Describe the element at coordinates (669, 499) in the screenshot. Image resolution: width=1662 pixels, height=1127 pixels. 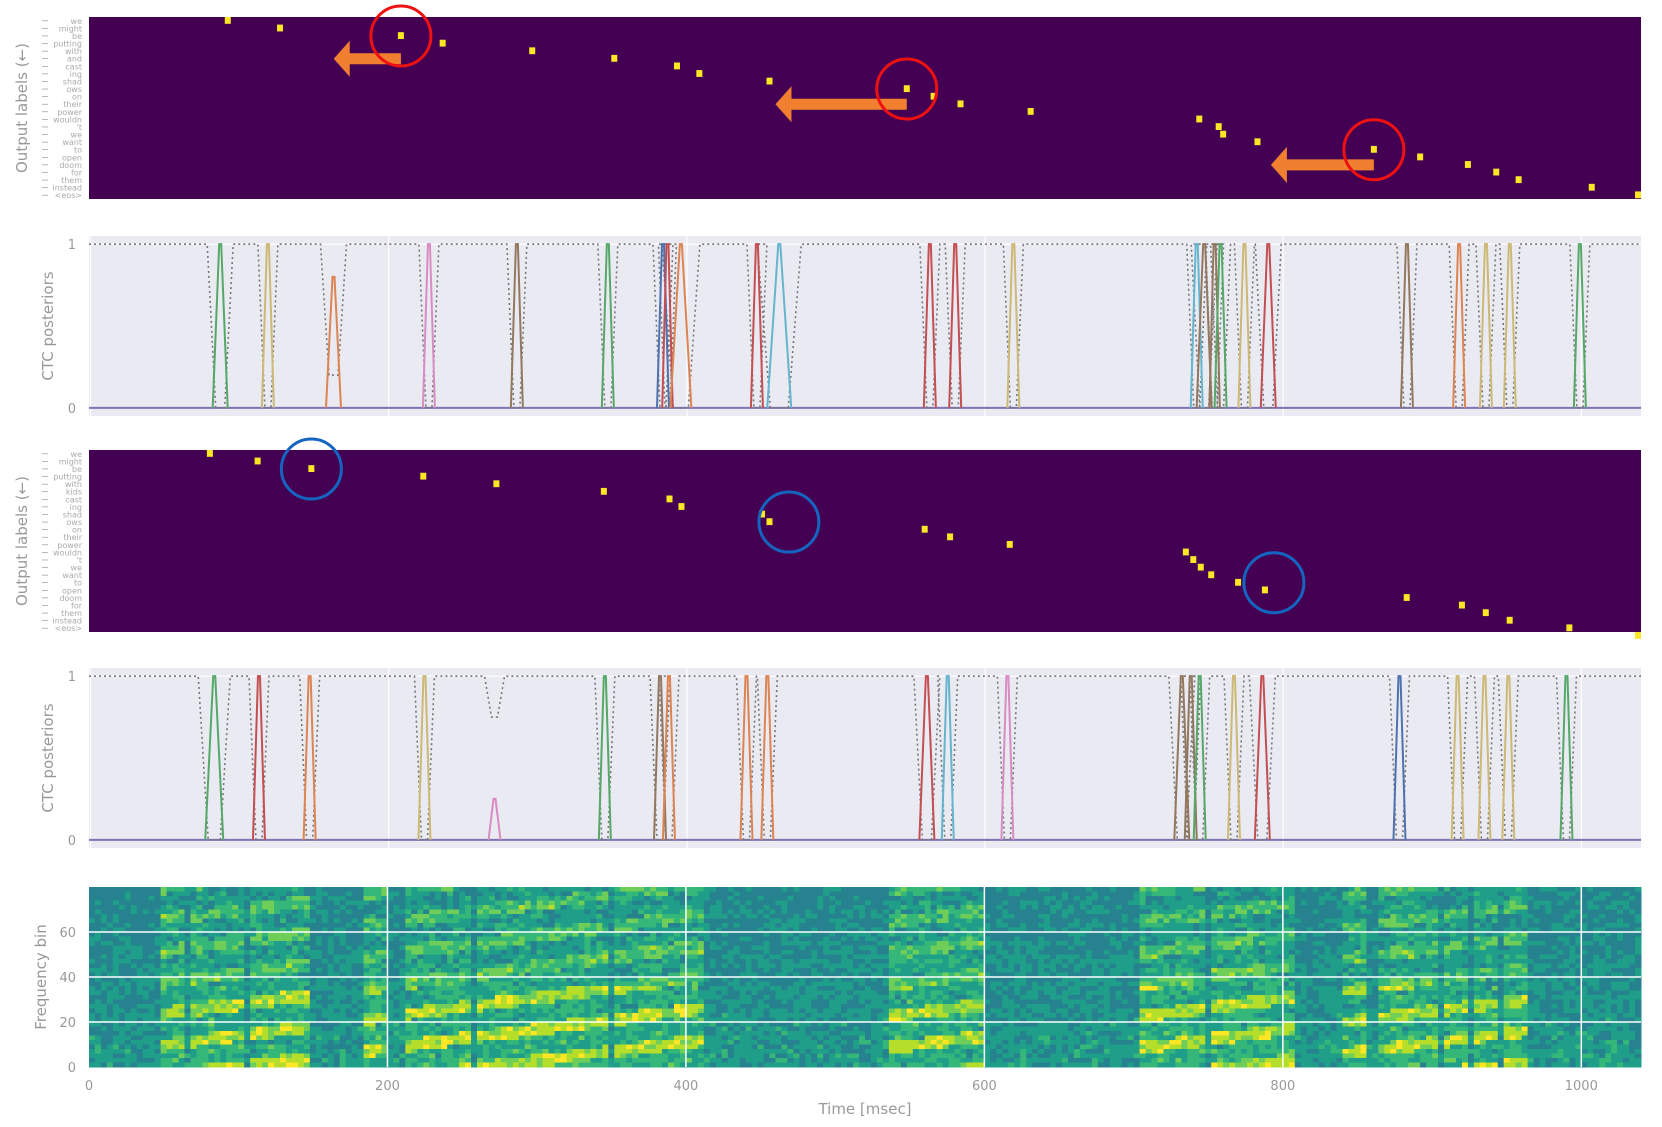
I see `attention-point` at that location.